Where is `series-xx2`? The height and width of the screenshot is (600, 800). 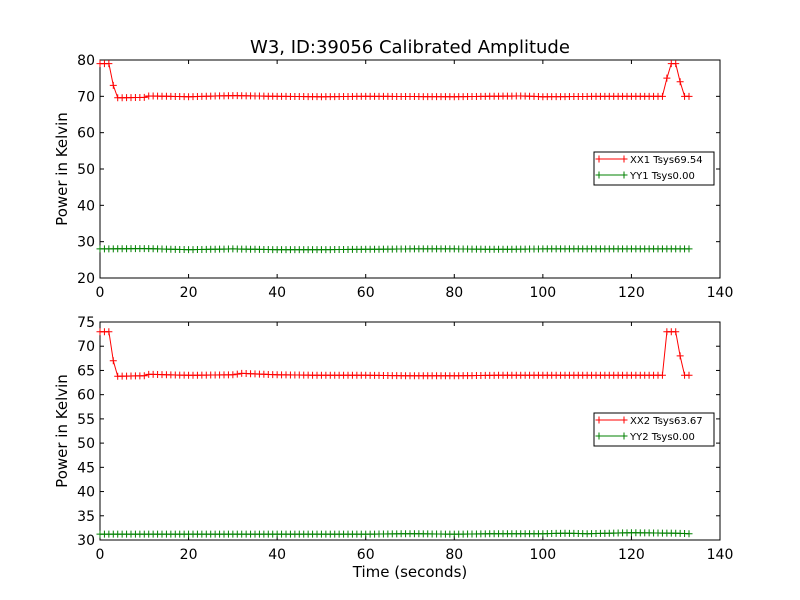 series-xx2 is located at coordinates (394, 354).